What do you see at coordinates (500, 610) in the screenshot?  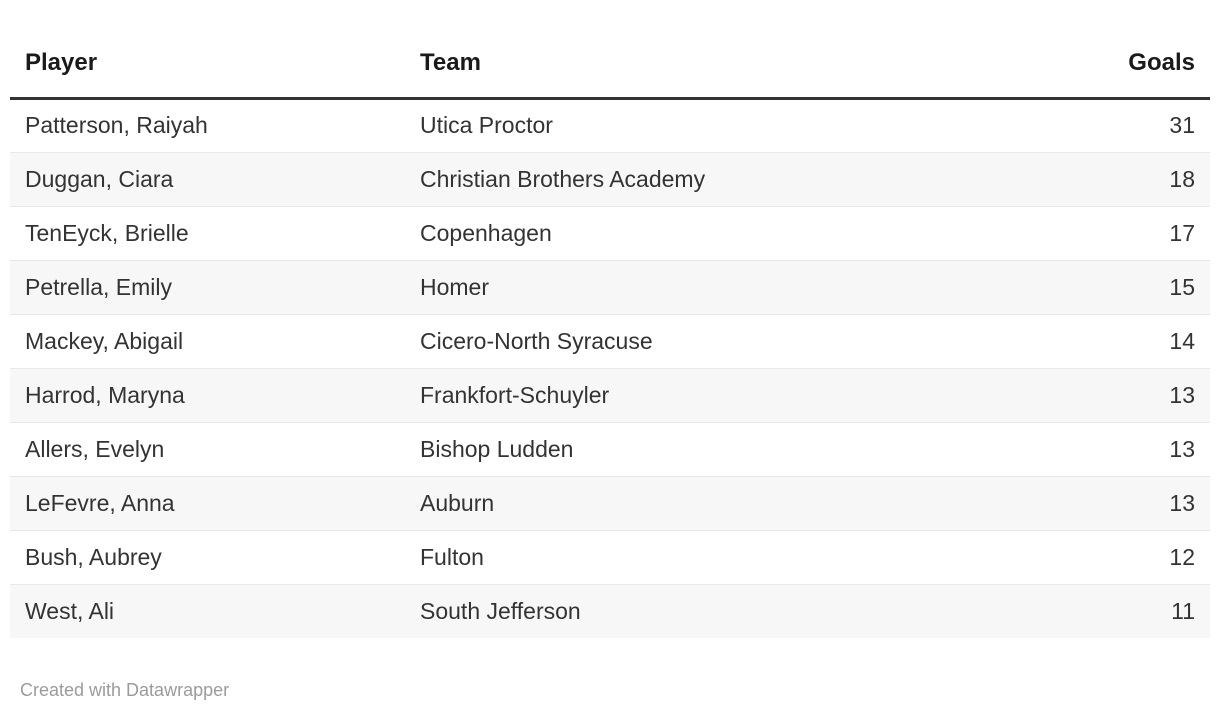 I see `cell-team: South Jefferson` at bounding box center [500, 610].